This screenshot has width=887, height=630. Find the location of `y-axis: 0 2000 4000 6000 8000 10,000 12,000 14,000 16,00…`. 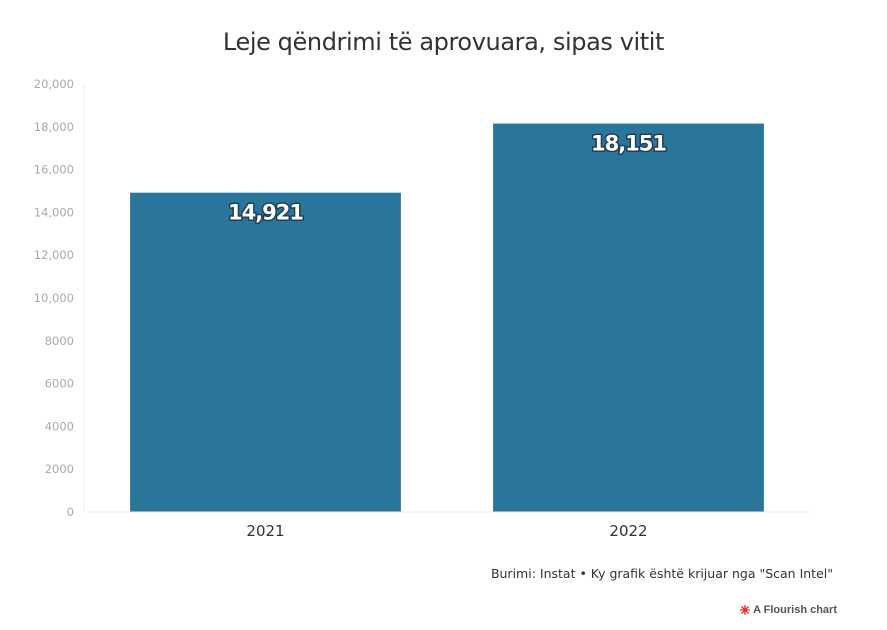

y-axis: 0 2000 4000 6000 8000 10,000 12,000 14,000 16,00… is located at coordinates (59, 298).